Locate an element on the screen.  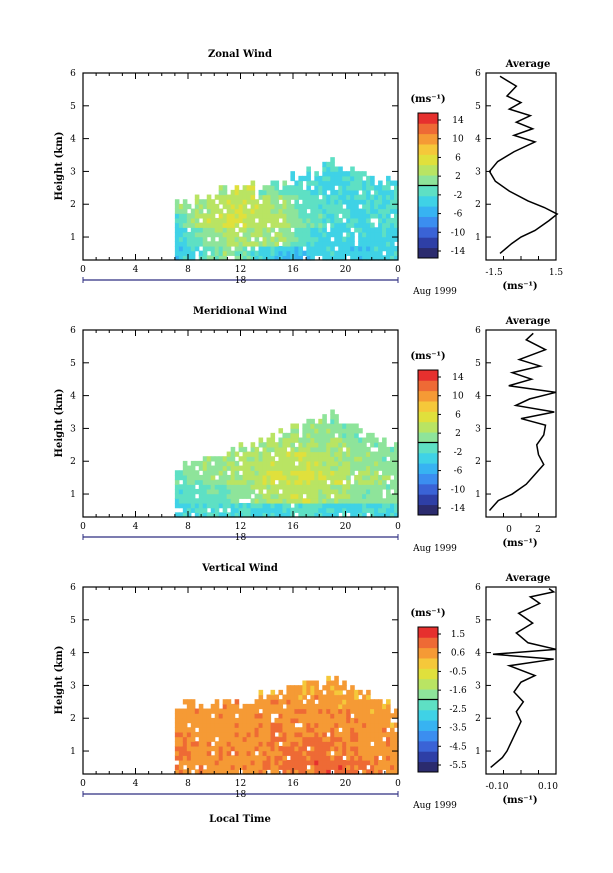
average-xlabel: (ms⁻¹) is located at coordinates (519, 286).